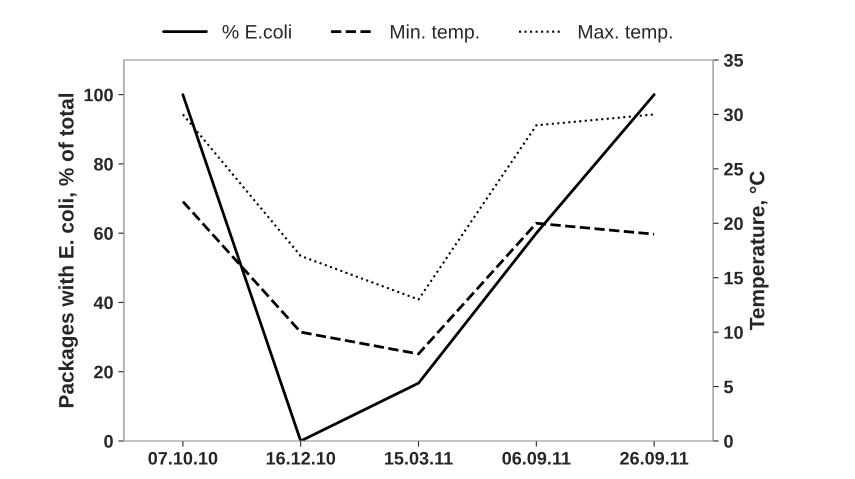 The height and width of the screenshot is (479, 855). Describe the element at coordinates (98, 95) in the screenshot. I see `y-tick-label: 100` at that location.